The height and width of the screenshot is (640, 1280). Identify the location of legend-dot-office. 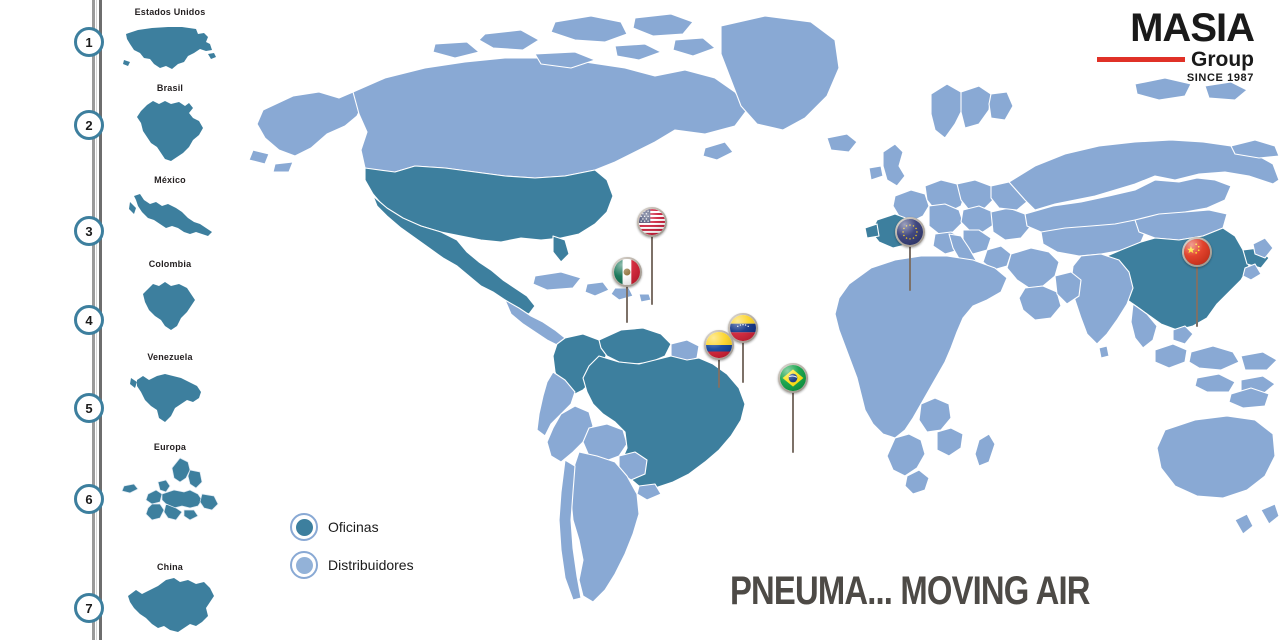
(304, 527).